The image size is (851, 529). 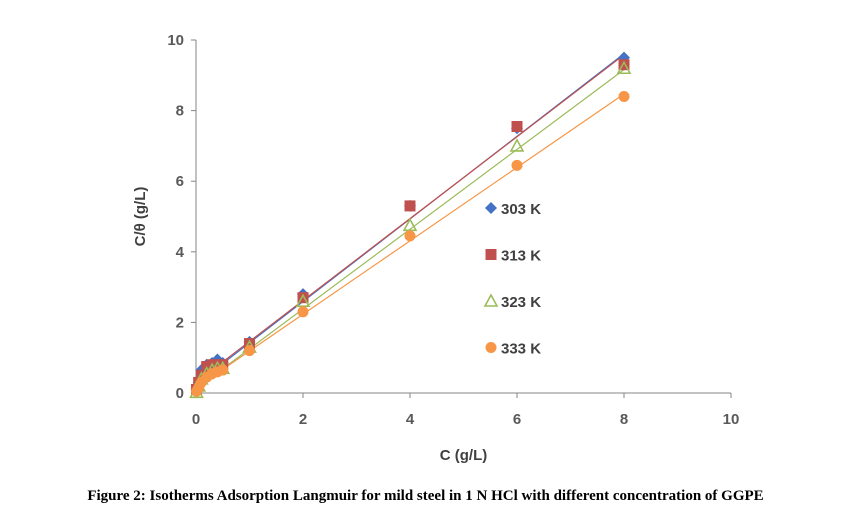 I want to click on x-tick-label: 2, so click(x=303, y=419).